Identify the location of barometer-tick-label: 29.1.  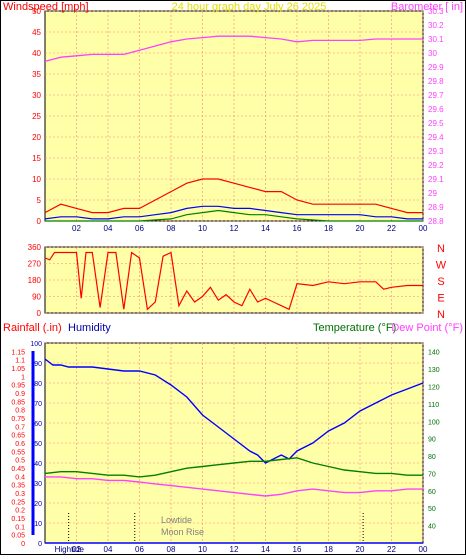
(436, 179).